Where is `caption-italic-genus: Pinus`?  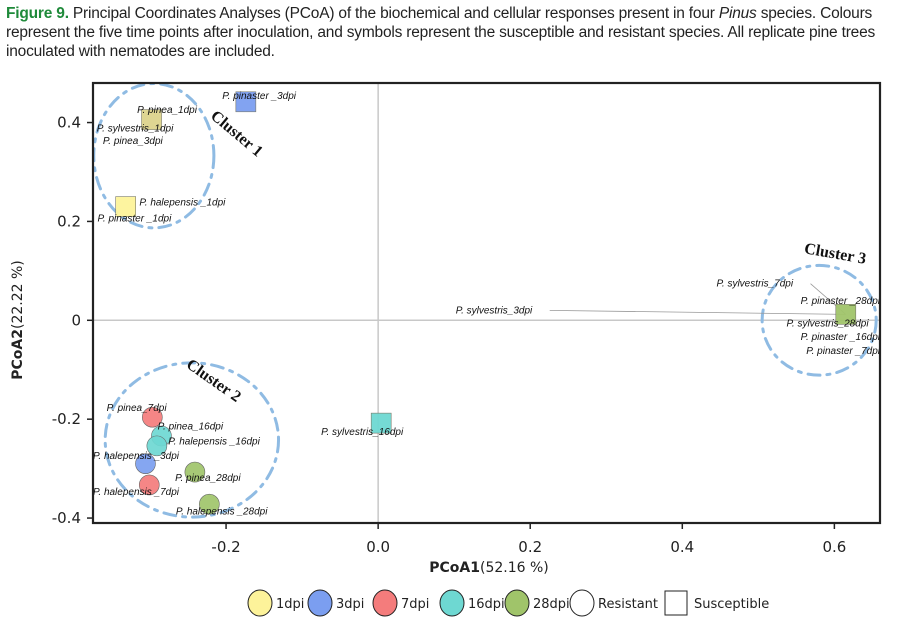
caption-italic-genus: Pinus is located at coordinates (737, 13).